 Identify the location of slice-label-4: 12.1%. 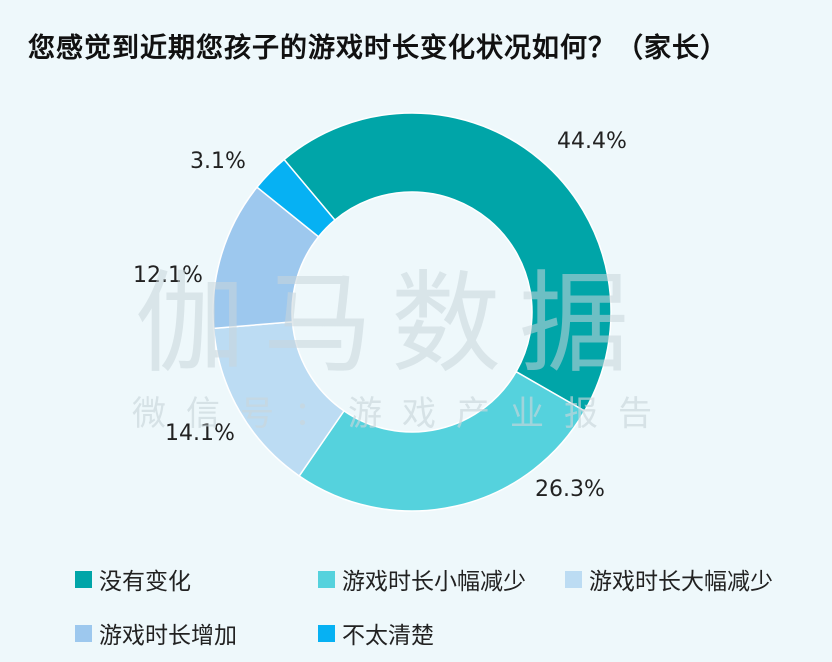
(168, 275).